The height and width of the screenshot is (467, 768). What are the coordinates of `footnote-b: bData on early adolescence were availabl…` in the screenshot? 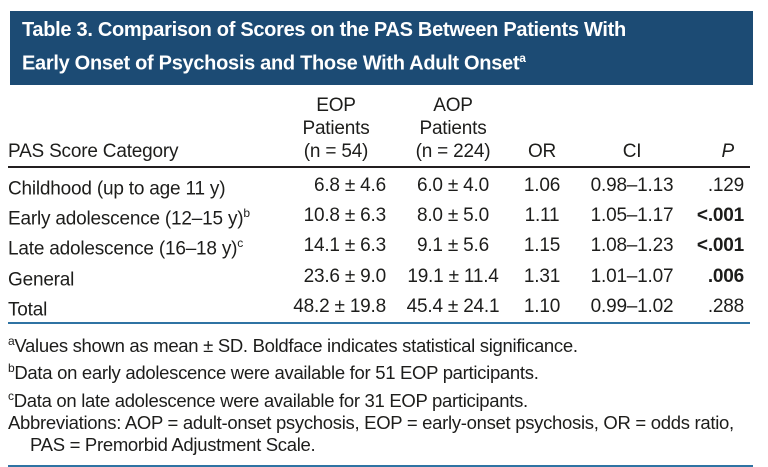 It's located at (381, 370).